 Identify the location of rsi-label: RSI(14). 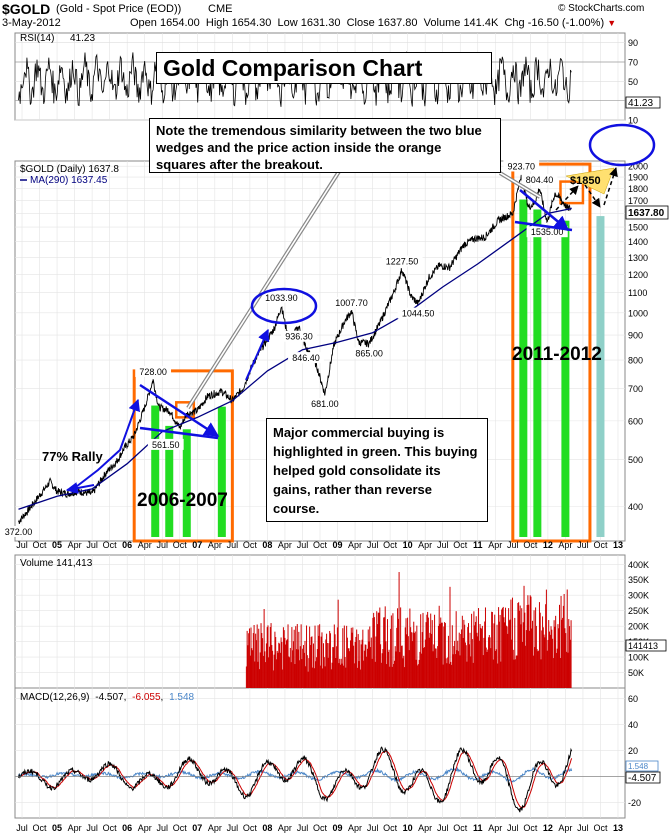
(37, 38).